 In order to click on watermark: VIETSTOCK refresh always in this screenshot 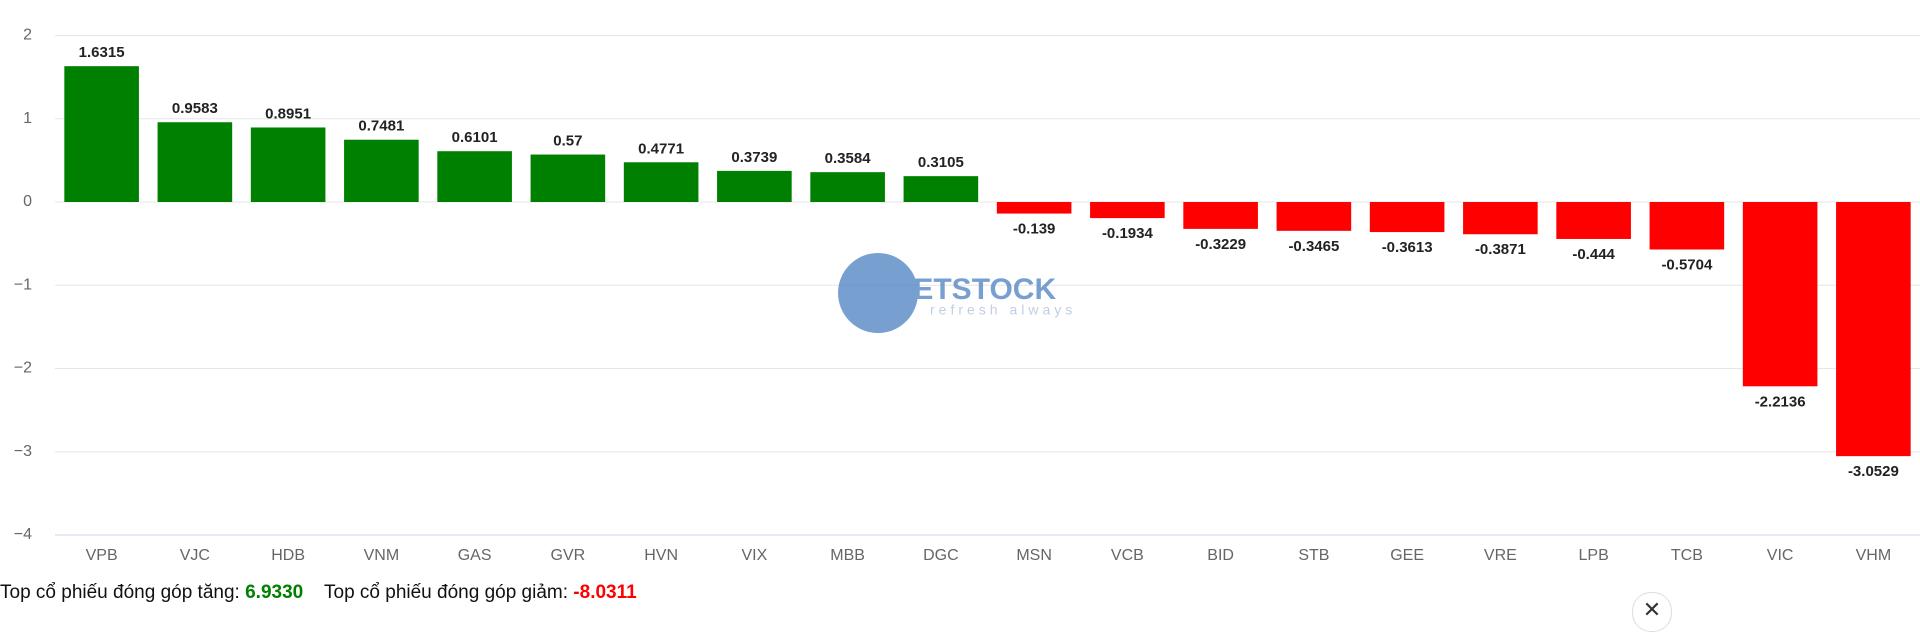, I will do `click(957, 293)`.